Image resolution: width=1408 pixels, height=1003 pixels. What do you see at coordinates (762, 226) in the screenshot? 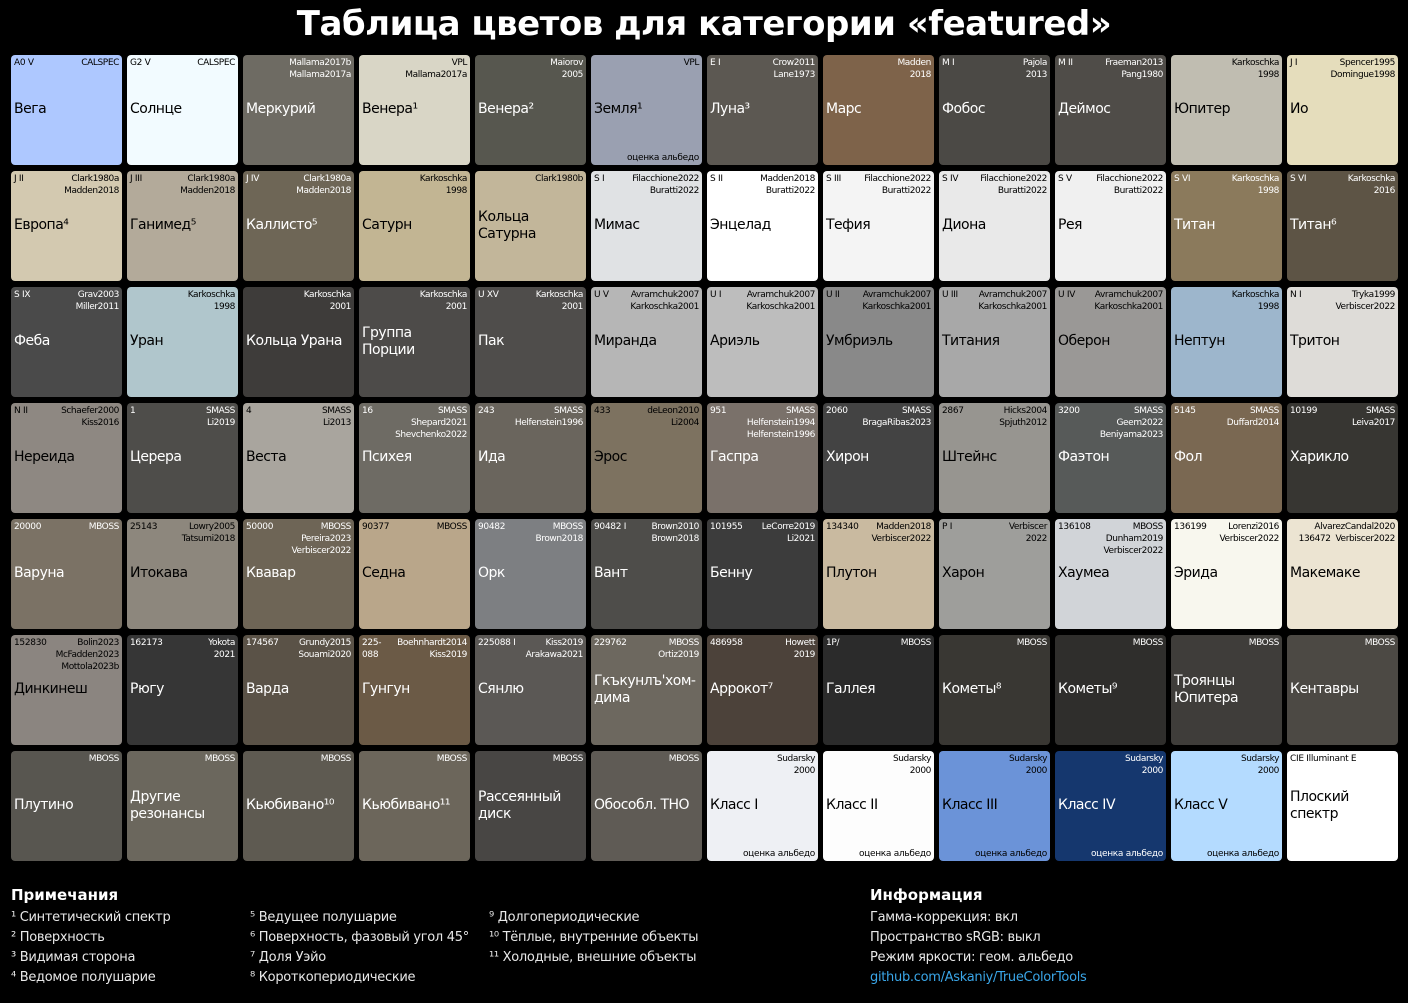
I see `color-tile: S II Madden2018 Buratti2022 Энцелад` at bounding box center [762, 226].